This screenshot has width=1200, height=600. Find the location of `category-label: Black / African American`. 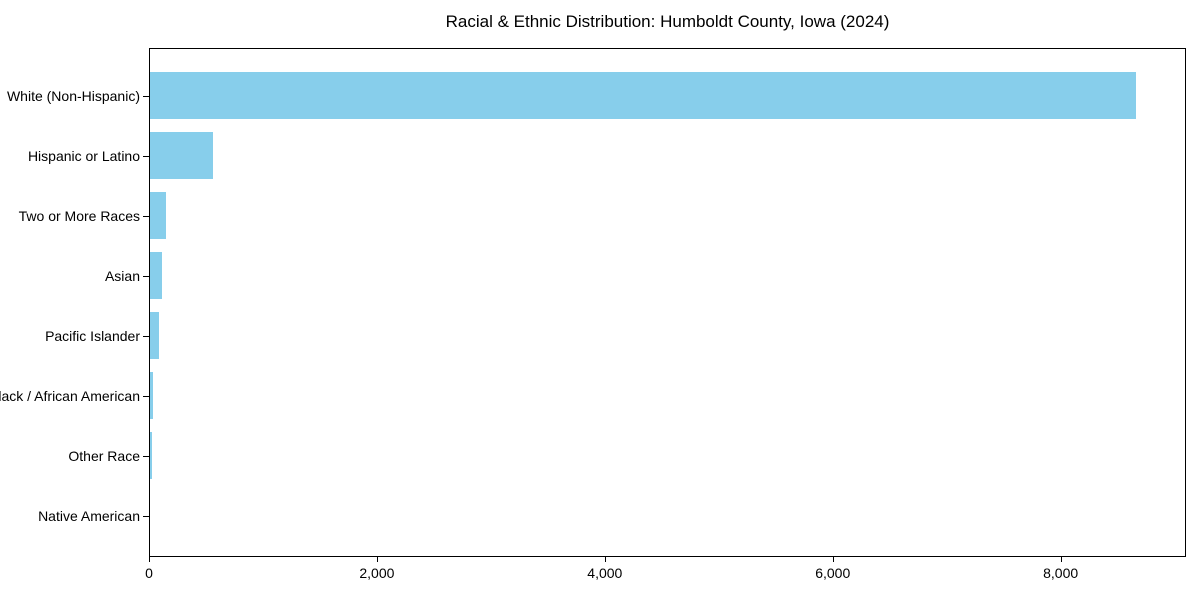

category-label: Black / African American is located at coordinates (70, 396).